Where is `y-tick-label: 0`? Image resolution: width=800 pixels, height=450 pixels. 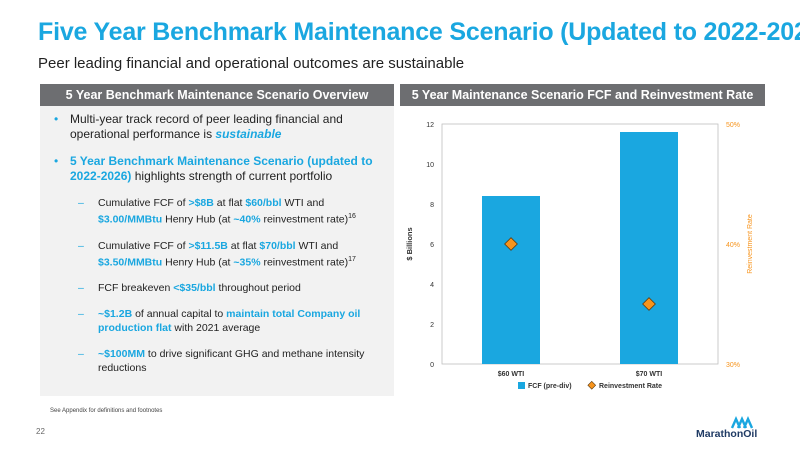 y-tick-label: 0 is located at coordinates (432, 365).